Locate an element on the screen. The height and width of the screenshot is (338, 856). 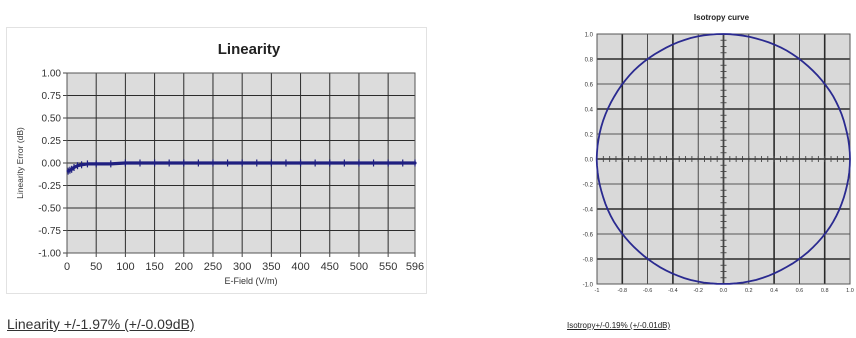
y-tick-label: -0.50 is located at coordinates (49, 209).